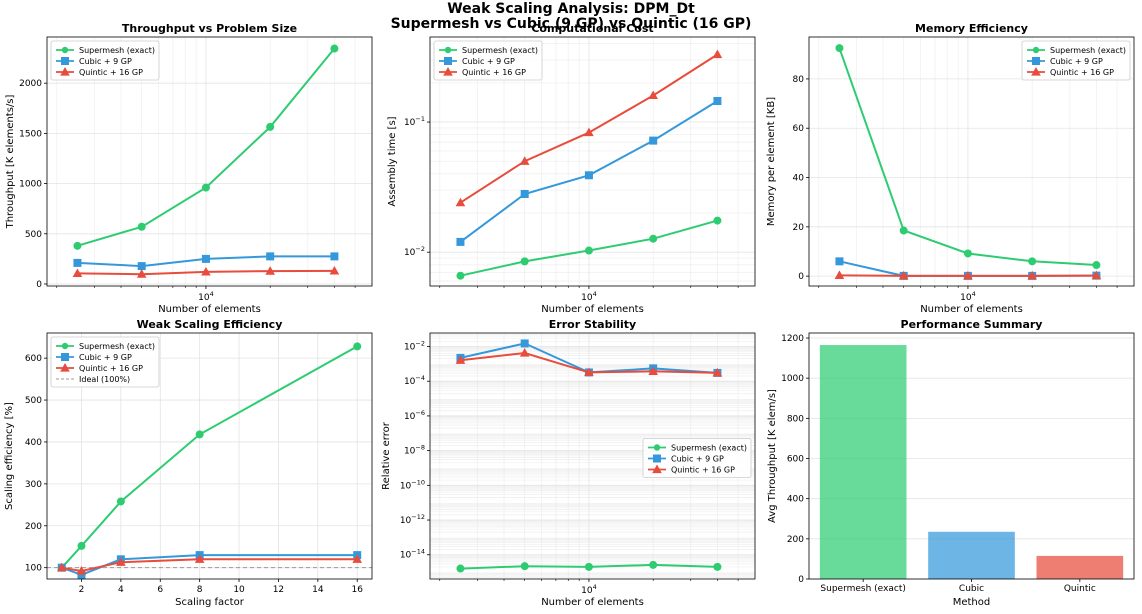  Describe the element at coordinates (392, 161) in the screenshot. I see `y-axis-label: Assembly time [s]` at that location.